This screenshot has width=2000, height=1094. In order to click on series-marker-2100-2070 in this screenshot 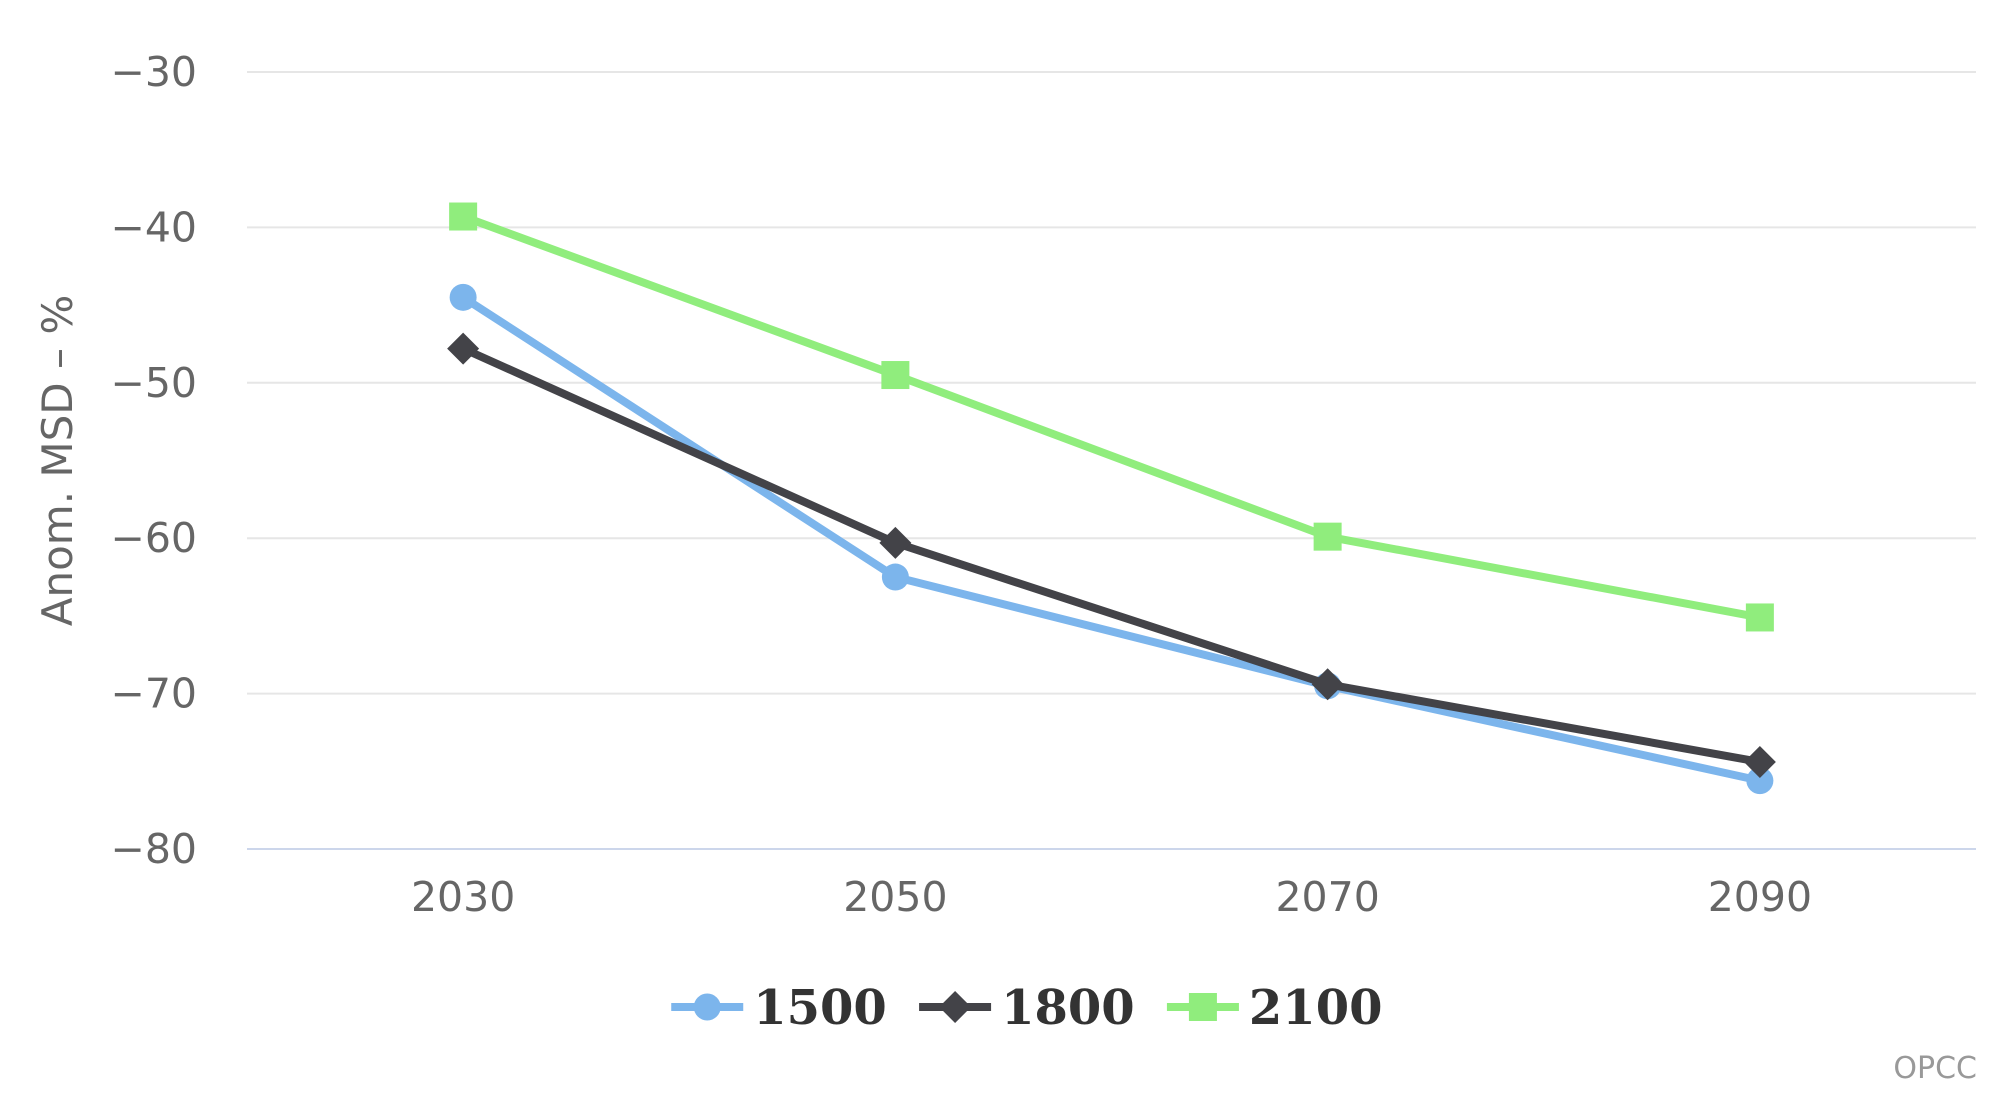, I will do `click(1327, 536)`.